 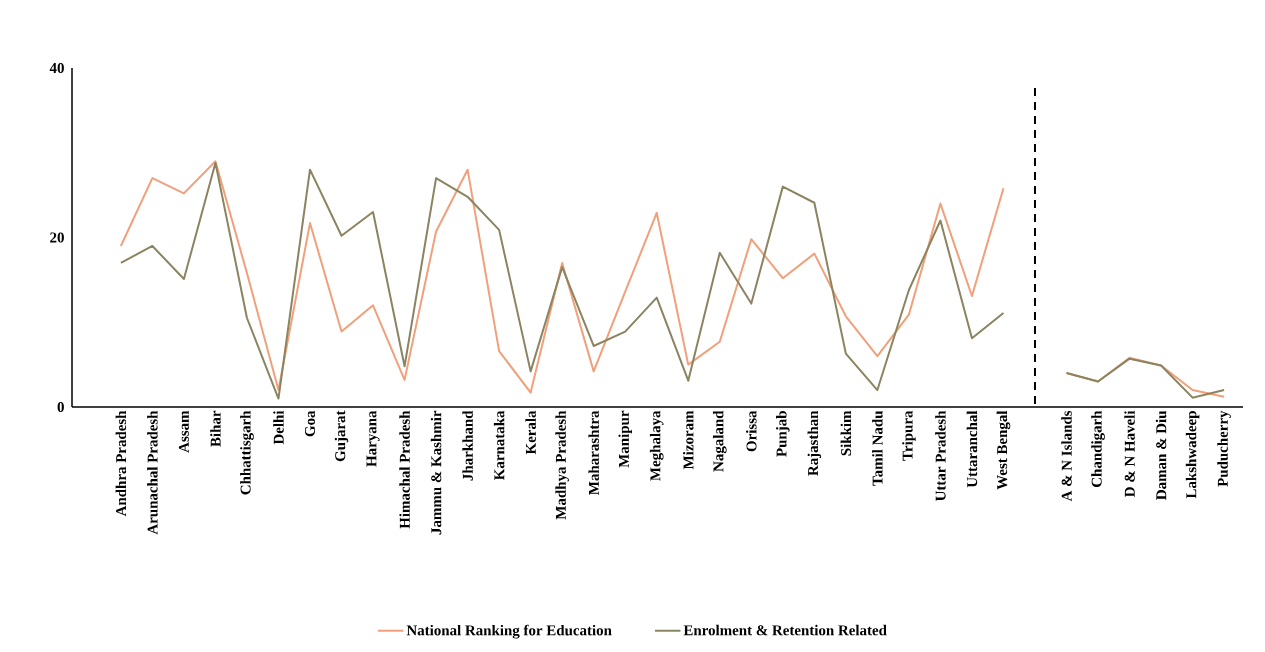 I want to click on x-tick-label: Arunachal Pradesh, so click(x=152, y=472).